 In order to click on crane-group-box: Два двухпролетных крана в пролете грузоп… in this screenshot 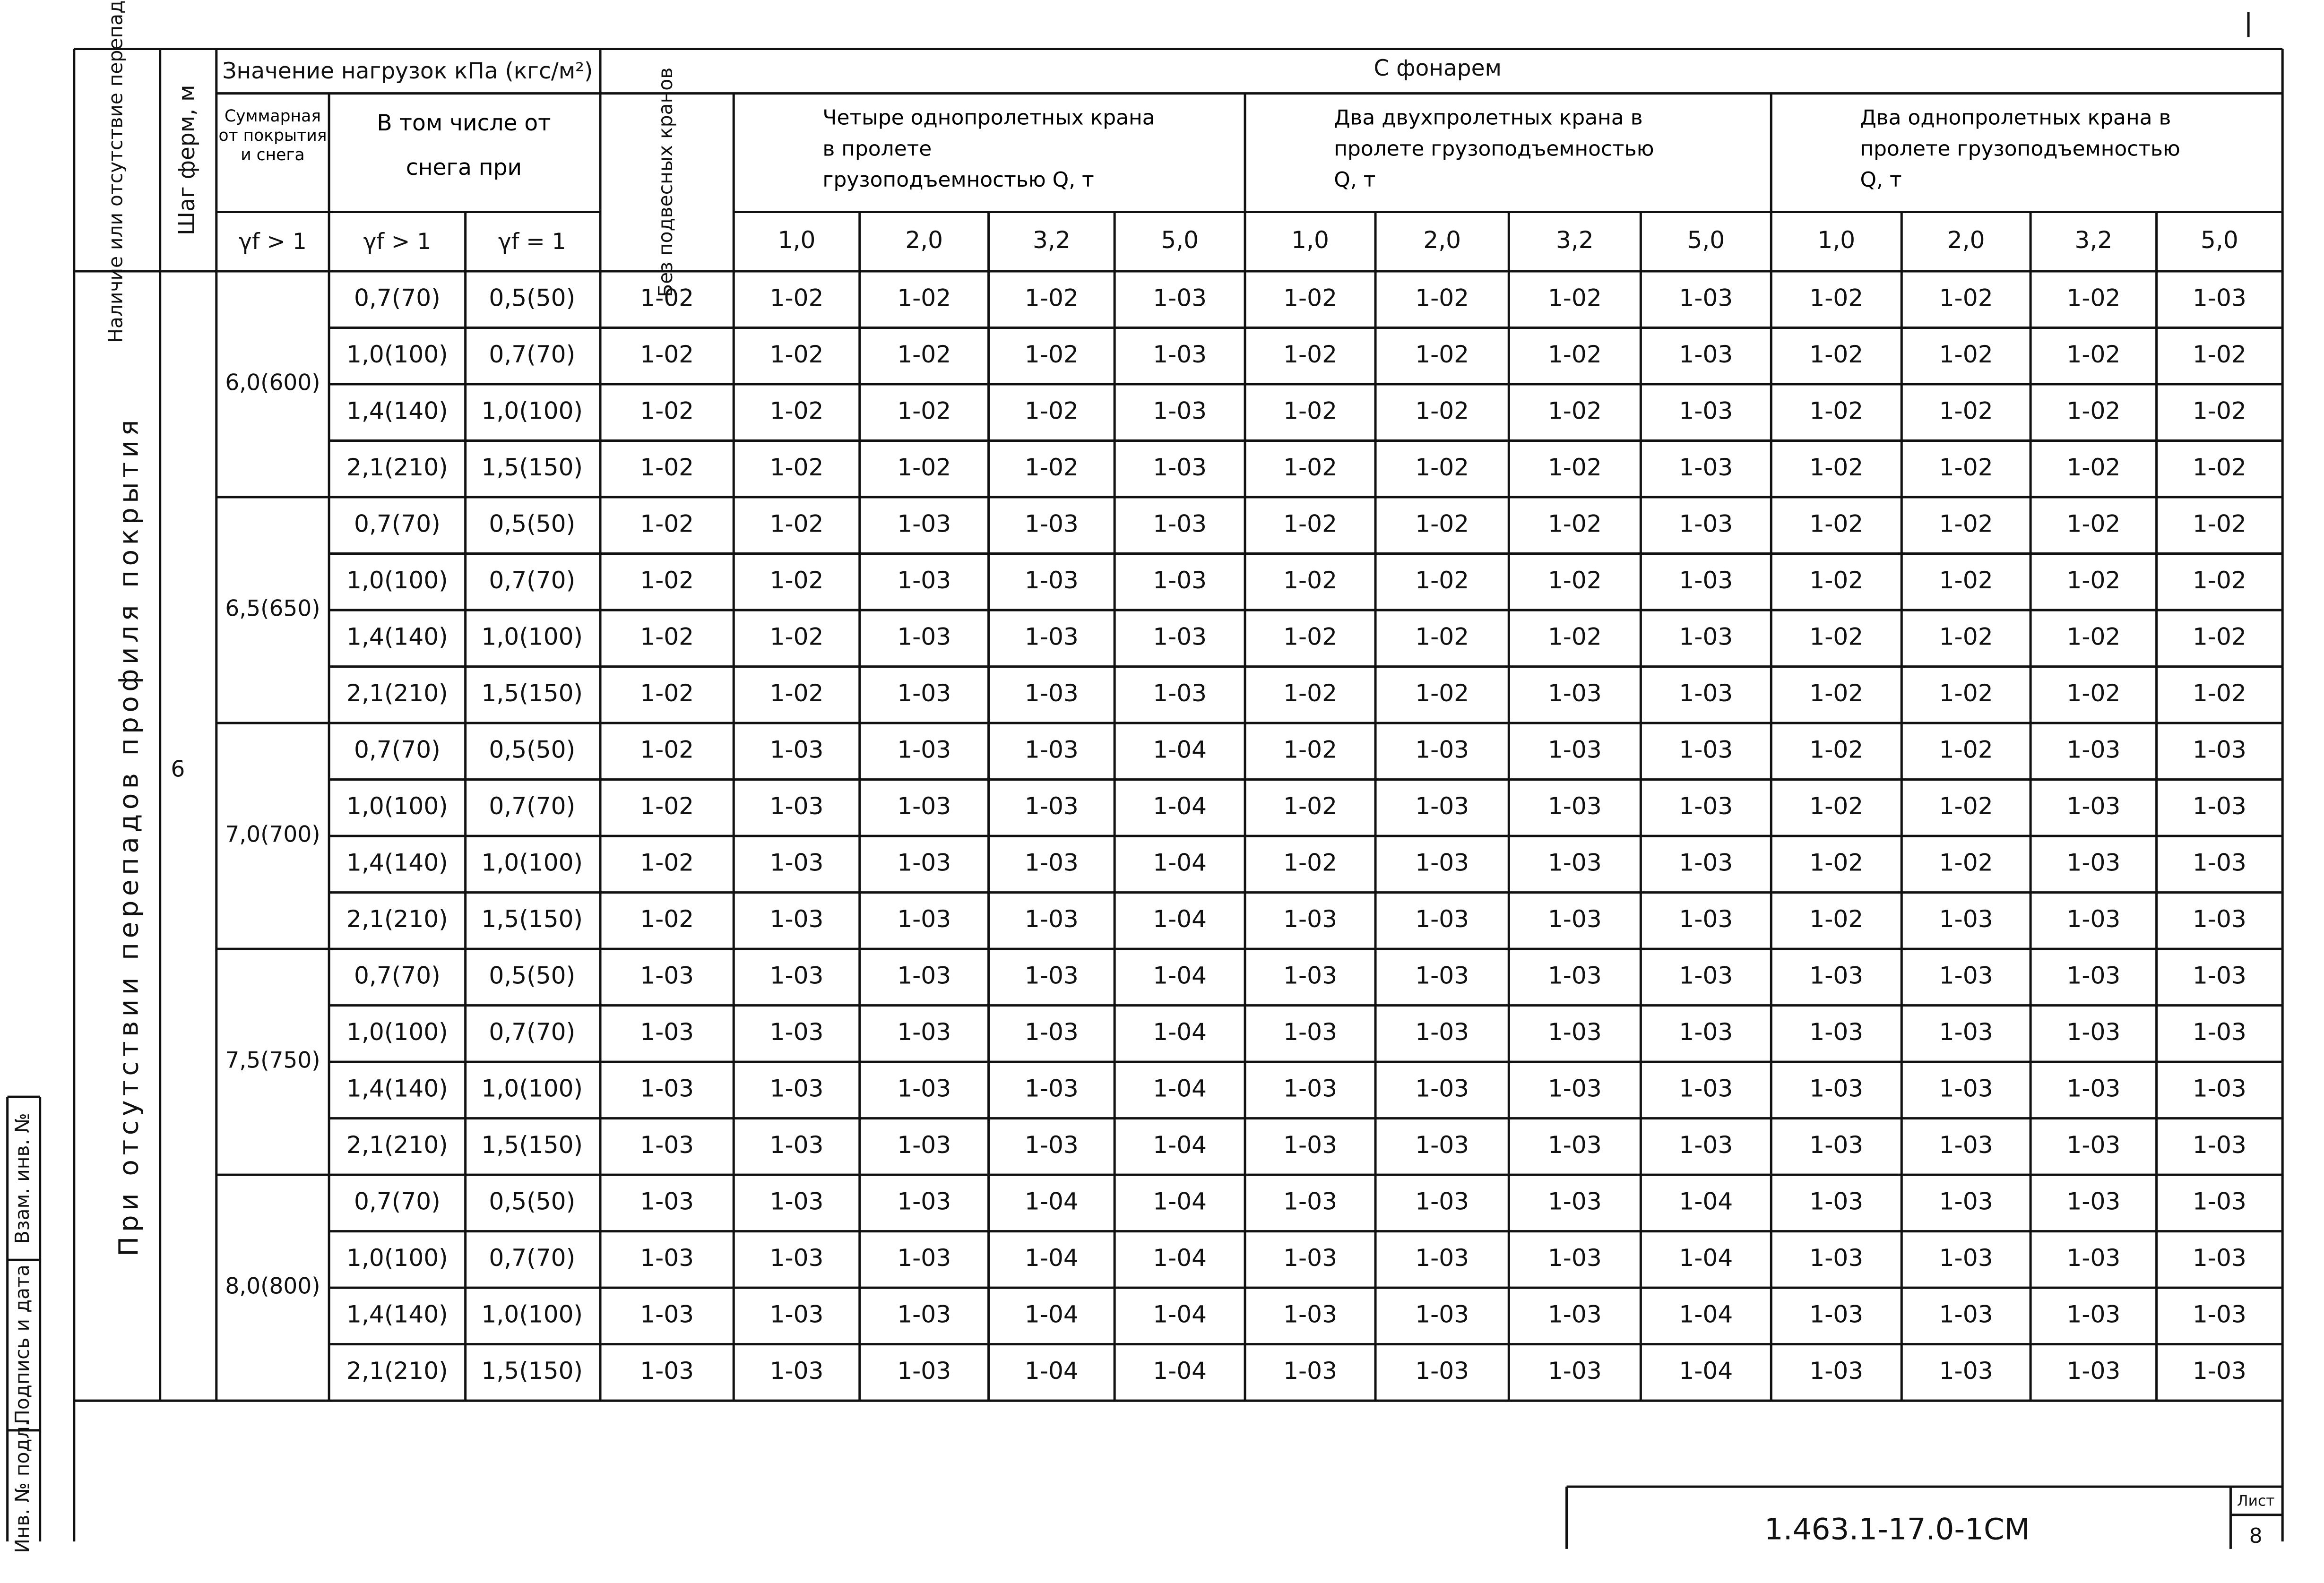, I will do `click(1494, 150)`.